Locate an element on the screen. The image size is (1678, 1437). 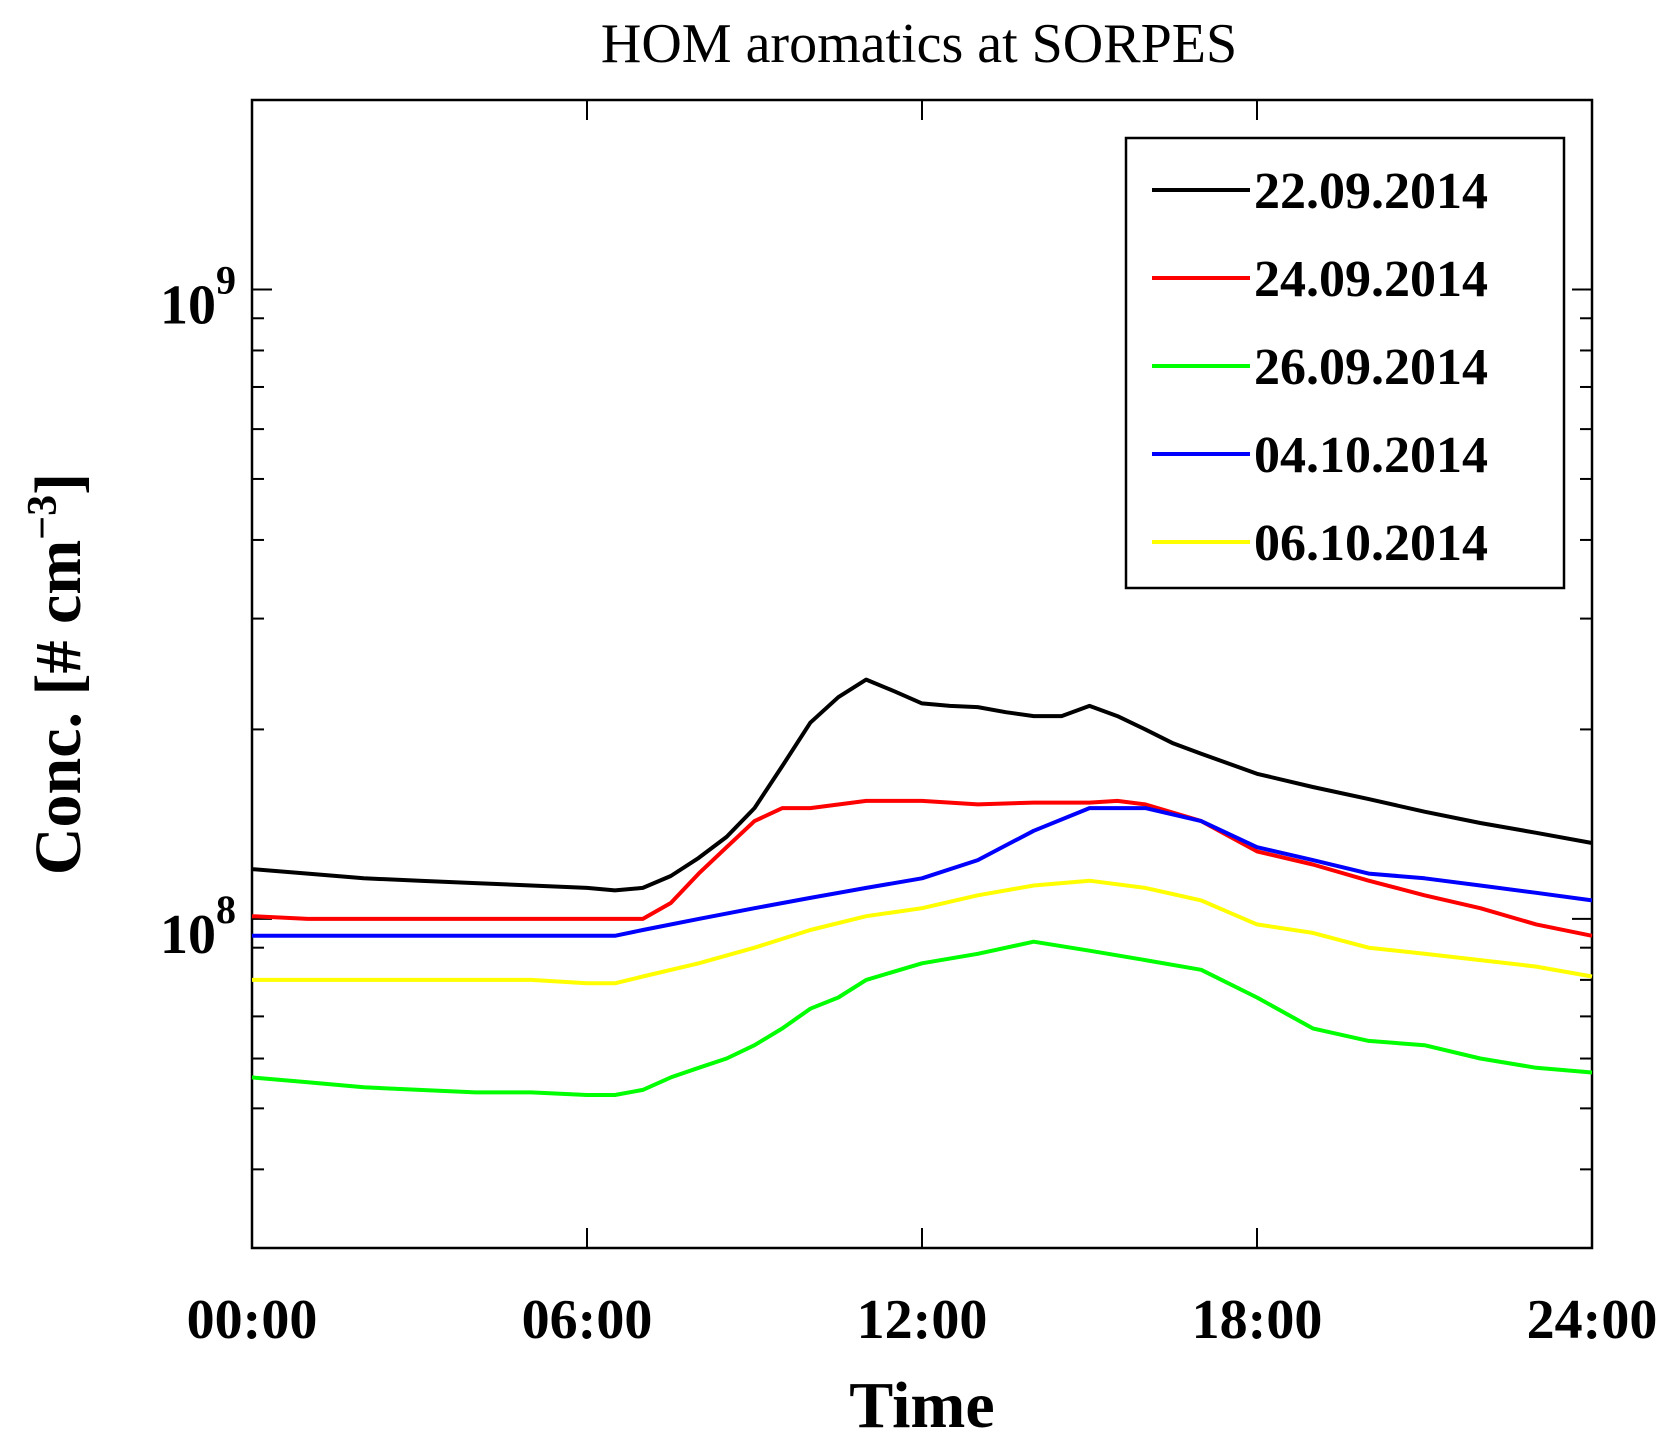
x-tick-label: 00:00 is located at coordinates (252, 1320).